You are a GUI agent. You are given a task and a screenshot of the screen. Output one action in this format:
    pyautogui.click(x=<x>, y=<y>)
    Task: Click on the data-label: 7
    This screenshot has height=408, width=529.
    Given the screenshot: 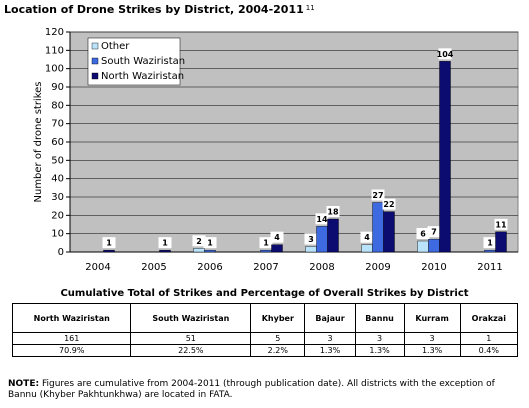 What is the action you would take?
    pyautogui.click(x=434, y=232)
    